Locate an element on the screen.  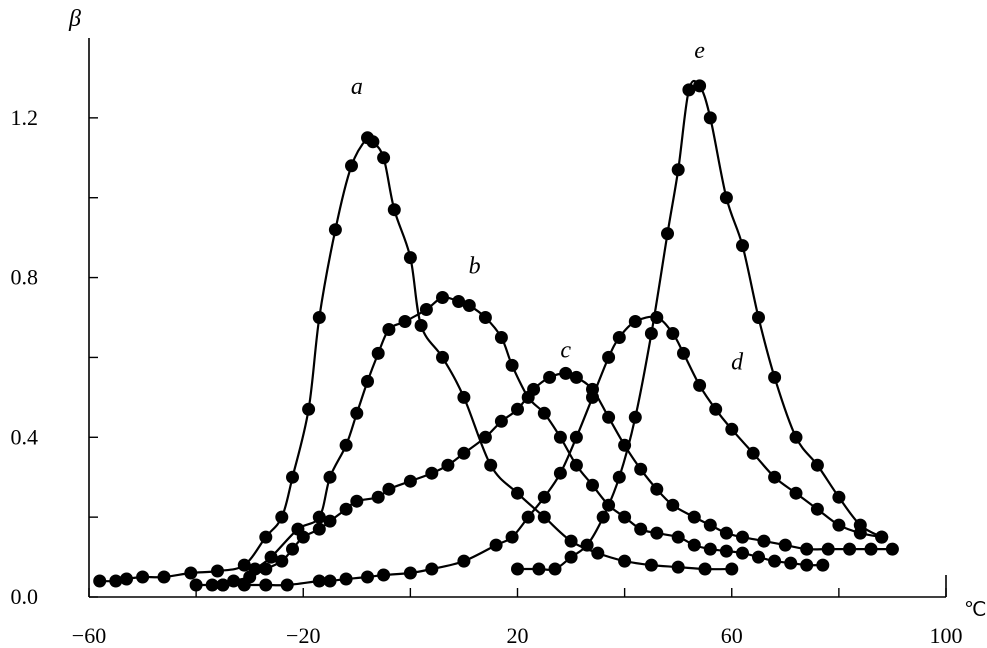
x-tick-label: 100 is located at coordinates (946, 635).